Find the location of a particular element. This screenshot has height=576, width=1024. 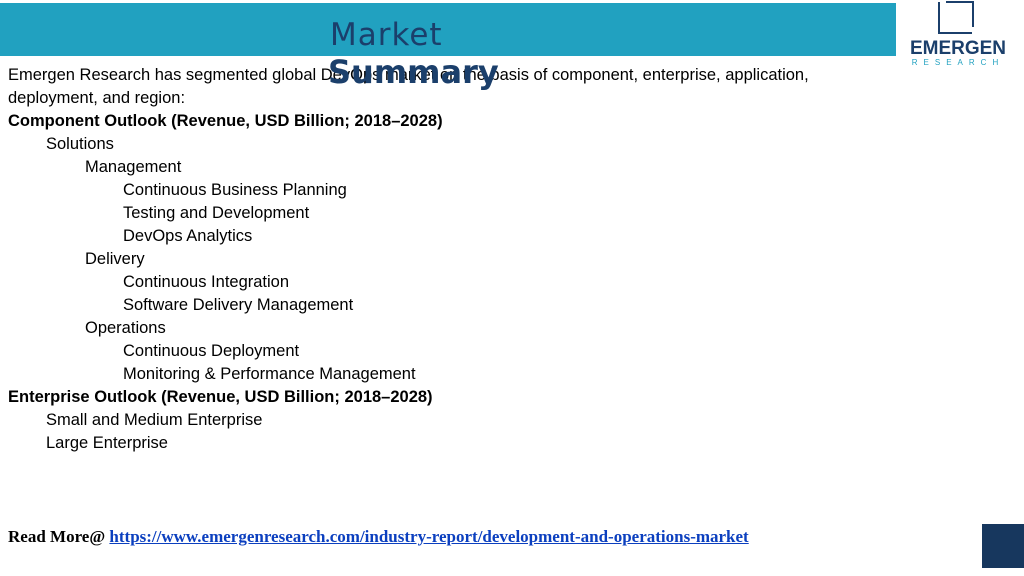

list-item: Continuous Integration is located at coordinates (206, 282).